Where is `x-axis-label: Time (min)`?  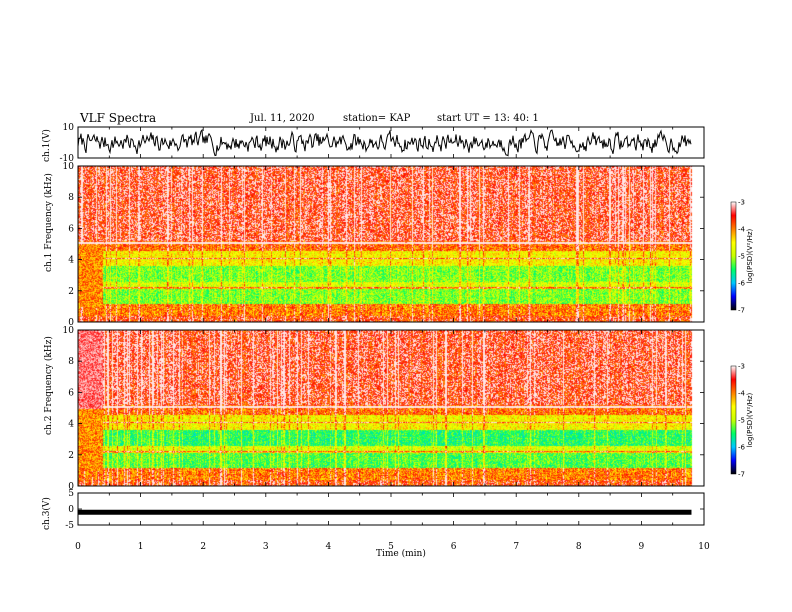 x-axis-label: Time (min) is located at coordinates (401, 554).